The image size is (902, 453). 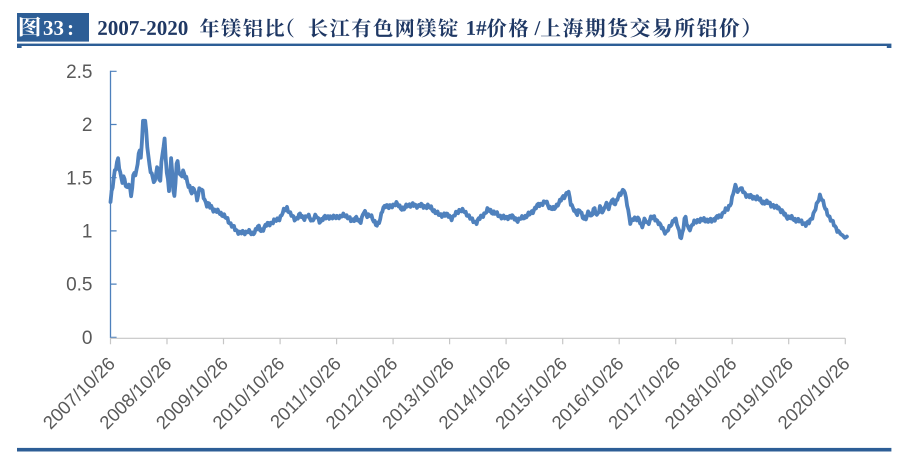 What do you see at coordinates (79, 178) in the screenshot?
I see `svg-text: 1.5` at bounding box center [79, 178].